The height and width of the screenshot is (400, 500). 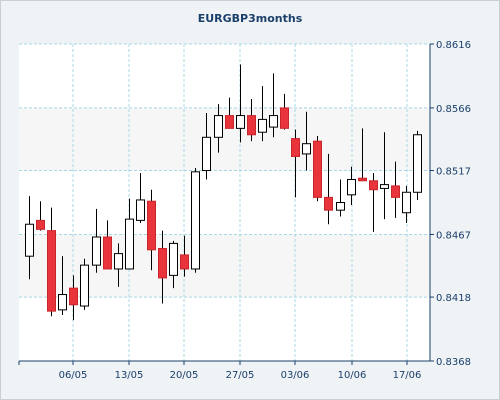 What do you see at coordinates (453, 362) in the screenshot?
I see `y-tick-label: 0.8368` at bounding box center [453, 362].